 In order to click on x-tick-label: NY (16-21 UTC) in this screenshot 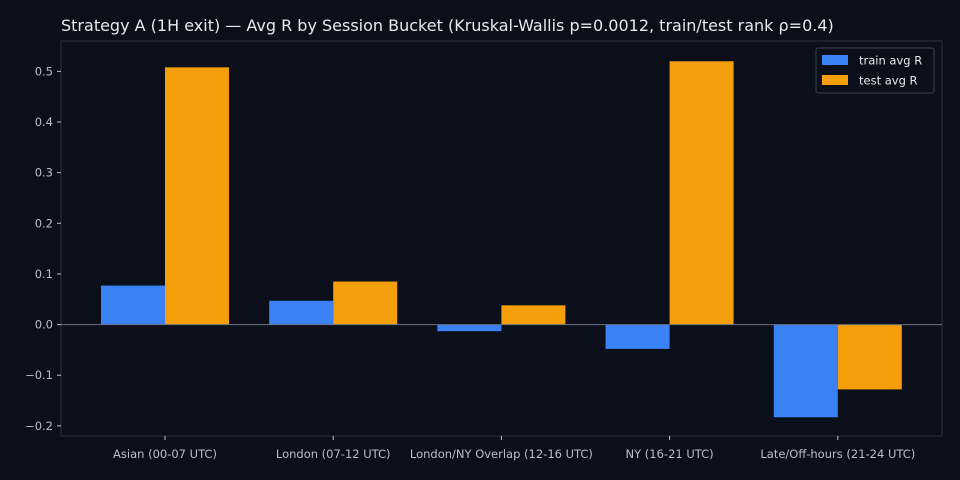, I will do `click(670, 454)`.